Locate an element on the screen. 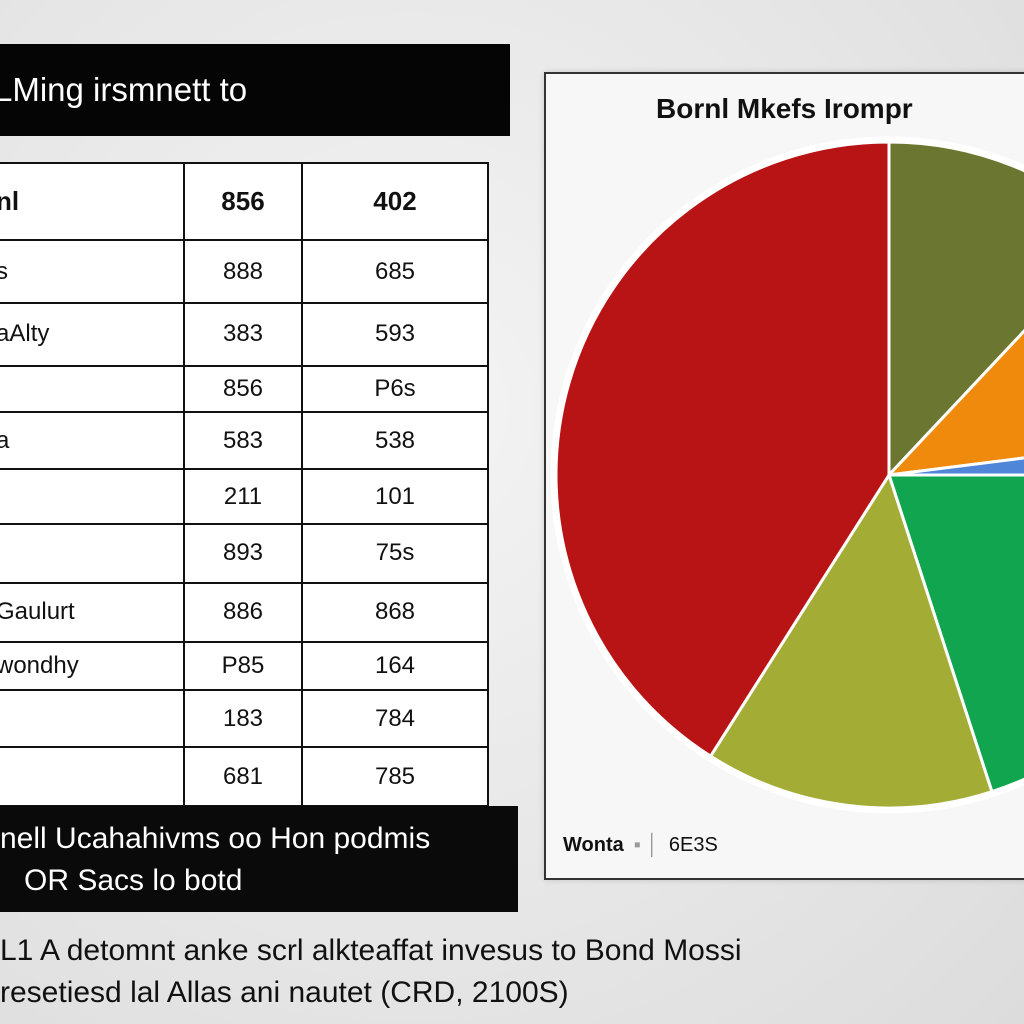  table-cell: 681 is located at coordinates (243, 776).